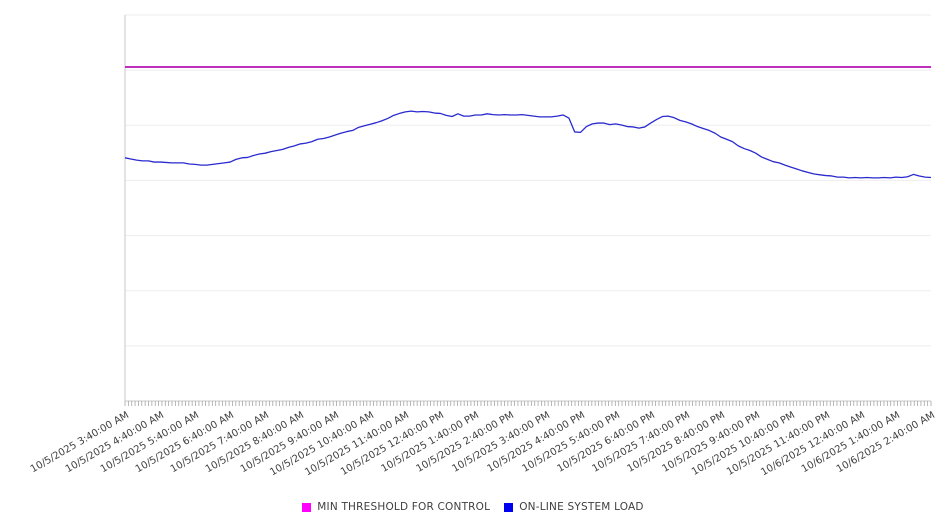 The width and height of the screenshot is (946, 526). I want to click on legend-label-threshold: MIN THRESHOLD FOR CONTROL, so click(404, 507).